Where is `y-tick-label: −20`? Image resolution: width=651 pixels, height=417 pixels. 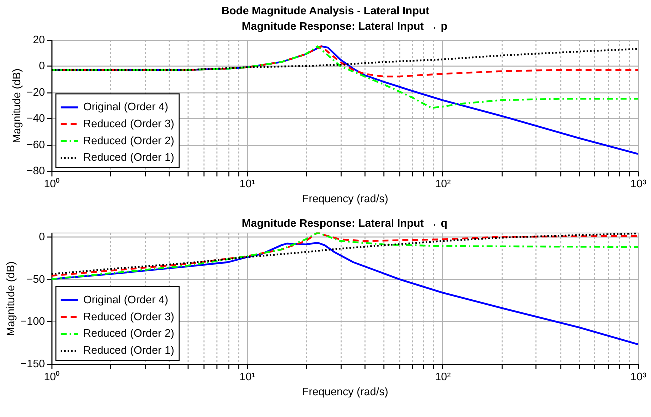
y-tick-label: −20 is located at coordinates (36, 92).